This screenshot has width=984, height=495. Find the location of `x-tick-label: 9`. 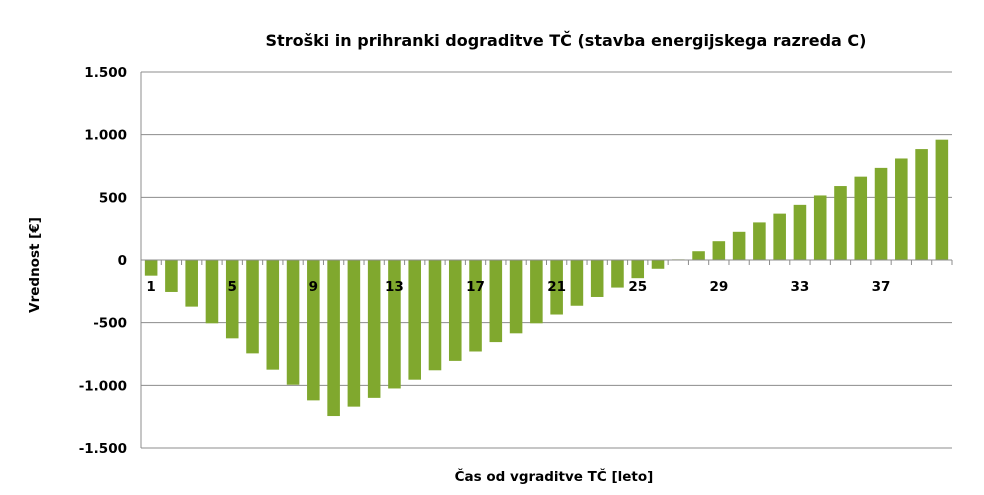

x-tick-label: 9 is located at coordinates (313, 287).